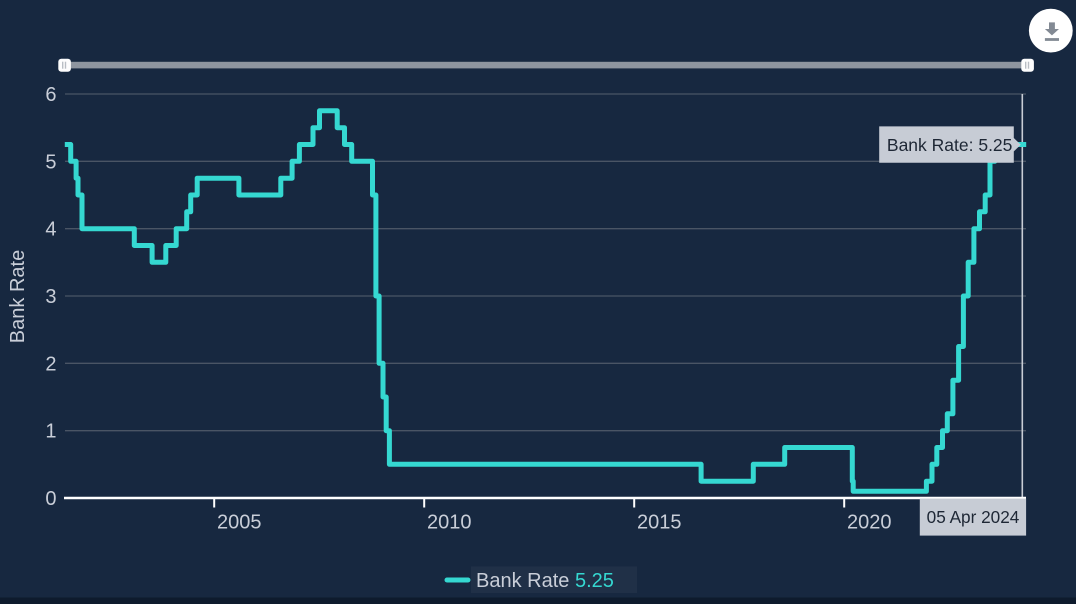  Describe the element at coordinates (869, 523) in the screenshot. I see `svg-text: 2020` at that location.